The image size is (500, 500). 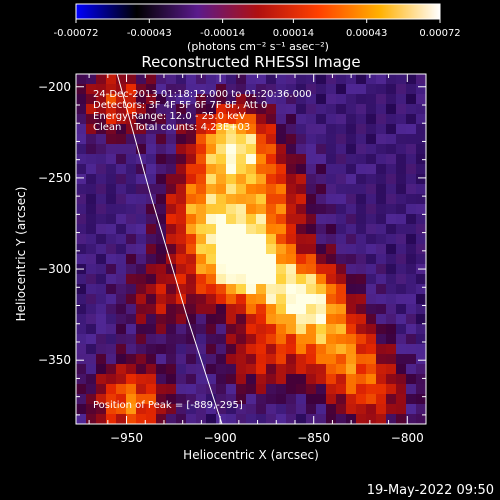 What do you see at coordinates (222, 33) in the screenshot?
I see `colorbar-tick-label: -0.00014` at bounding box center [222, 33].